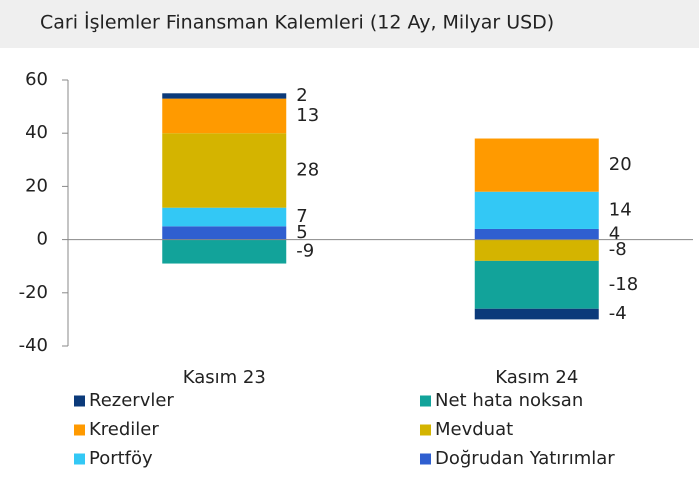 The image size is (699, 477). What do you see at coordinates (131, 400) in the screenshot?
I see `legend-label: Rezervler` at bounding box center [131, 400].